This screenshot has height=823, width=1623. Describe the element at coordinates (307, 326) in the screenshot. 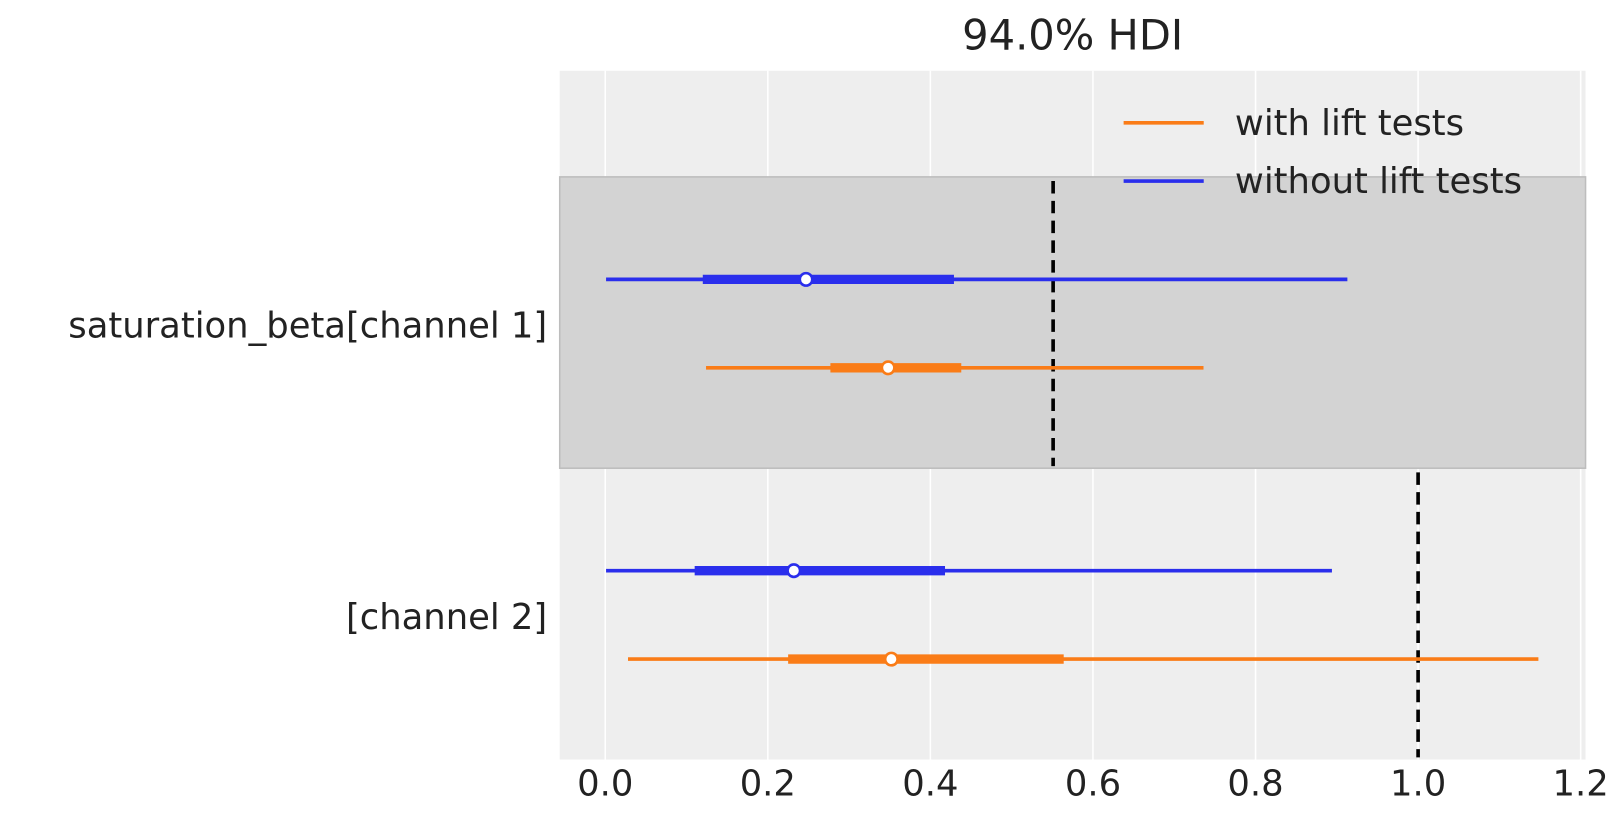

I see `y-tick-label: saturation_beta[channel 1]` at that location.